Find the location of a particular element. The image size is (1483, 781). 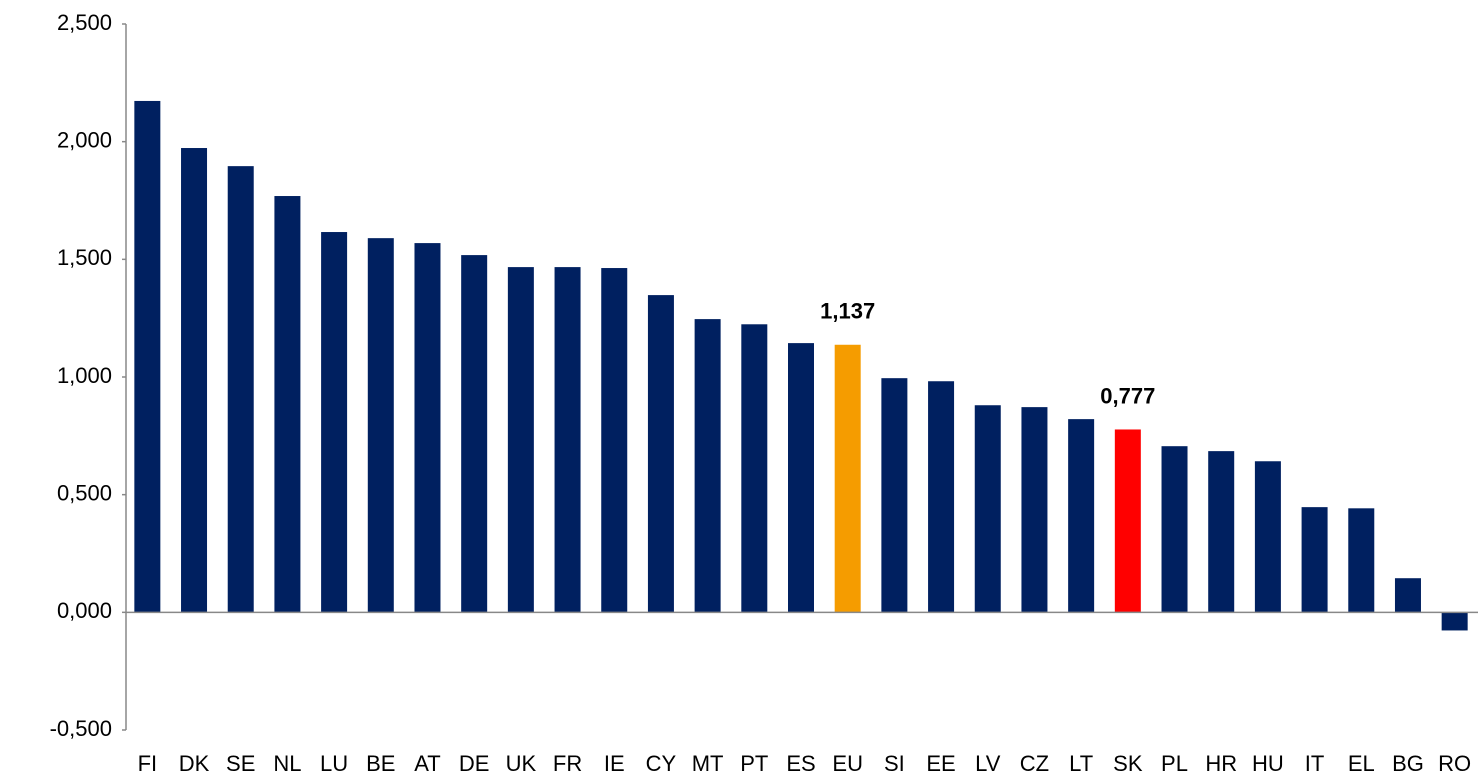

x-tick-label: ES is located at coordinates (800, 763).